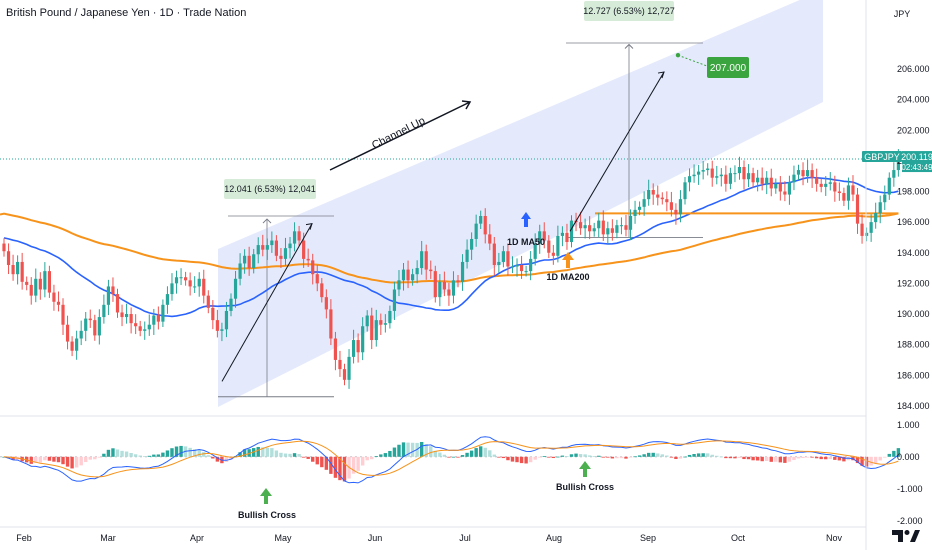 The image size is (932, 550). What do you see at coordinates (834, 538) in the screenshot?
I see `time-tick-label: Nov` at bounding box center [834, 538].